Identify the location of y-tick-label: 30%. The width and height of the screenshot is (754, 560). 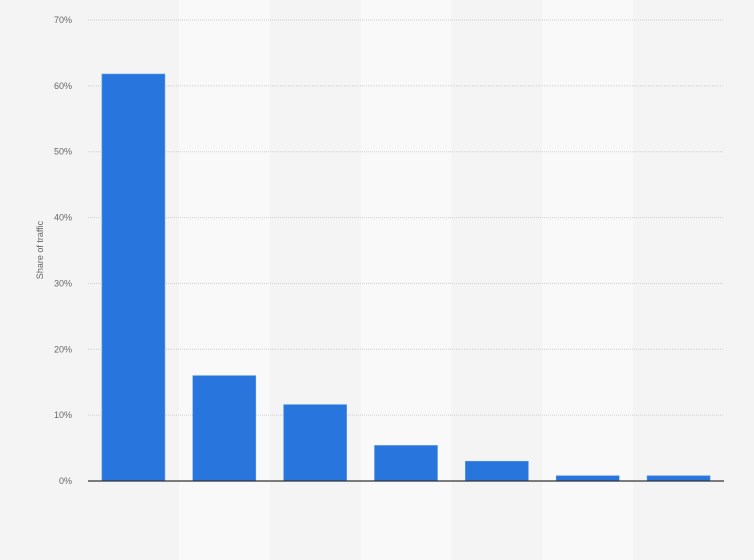
(63, 283).